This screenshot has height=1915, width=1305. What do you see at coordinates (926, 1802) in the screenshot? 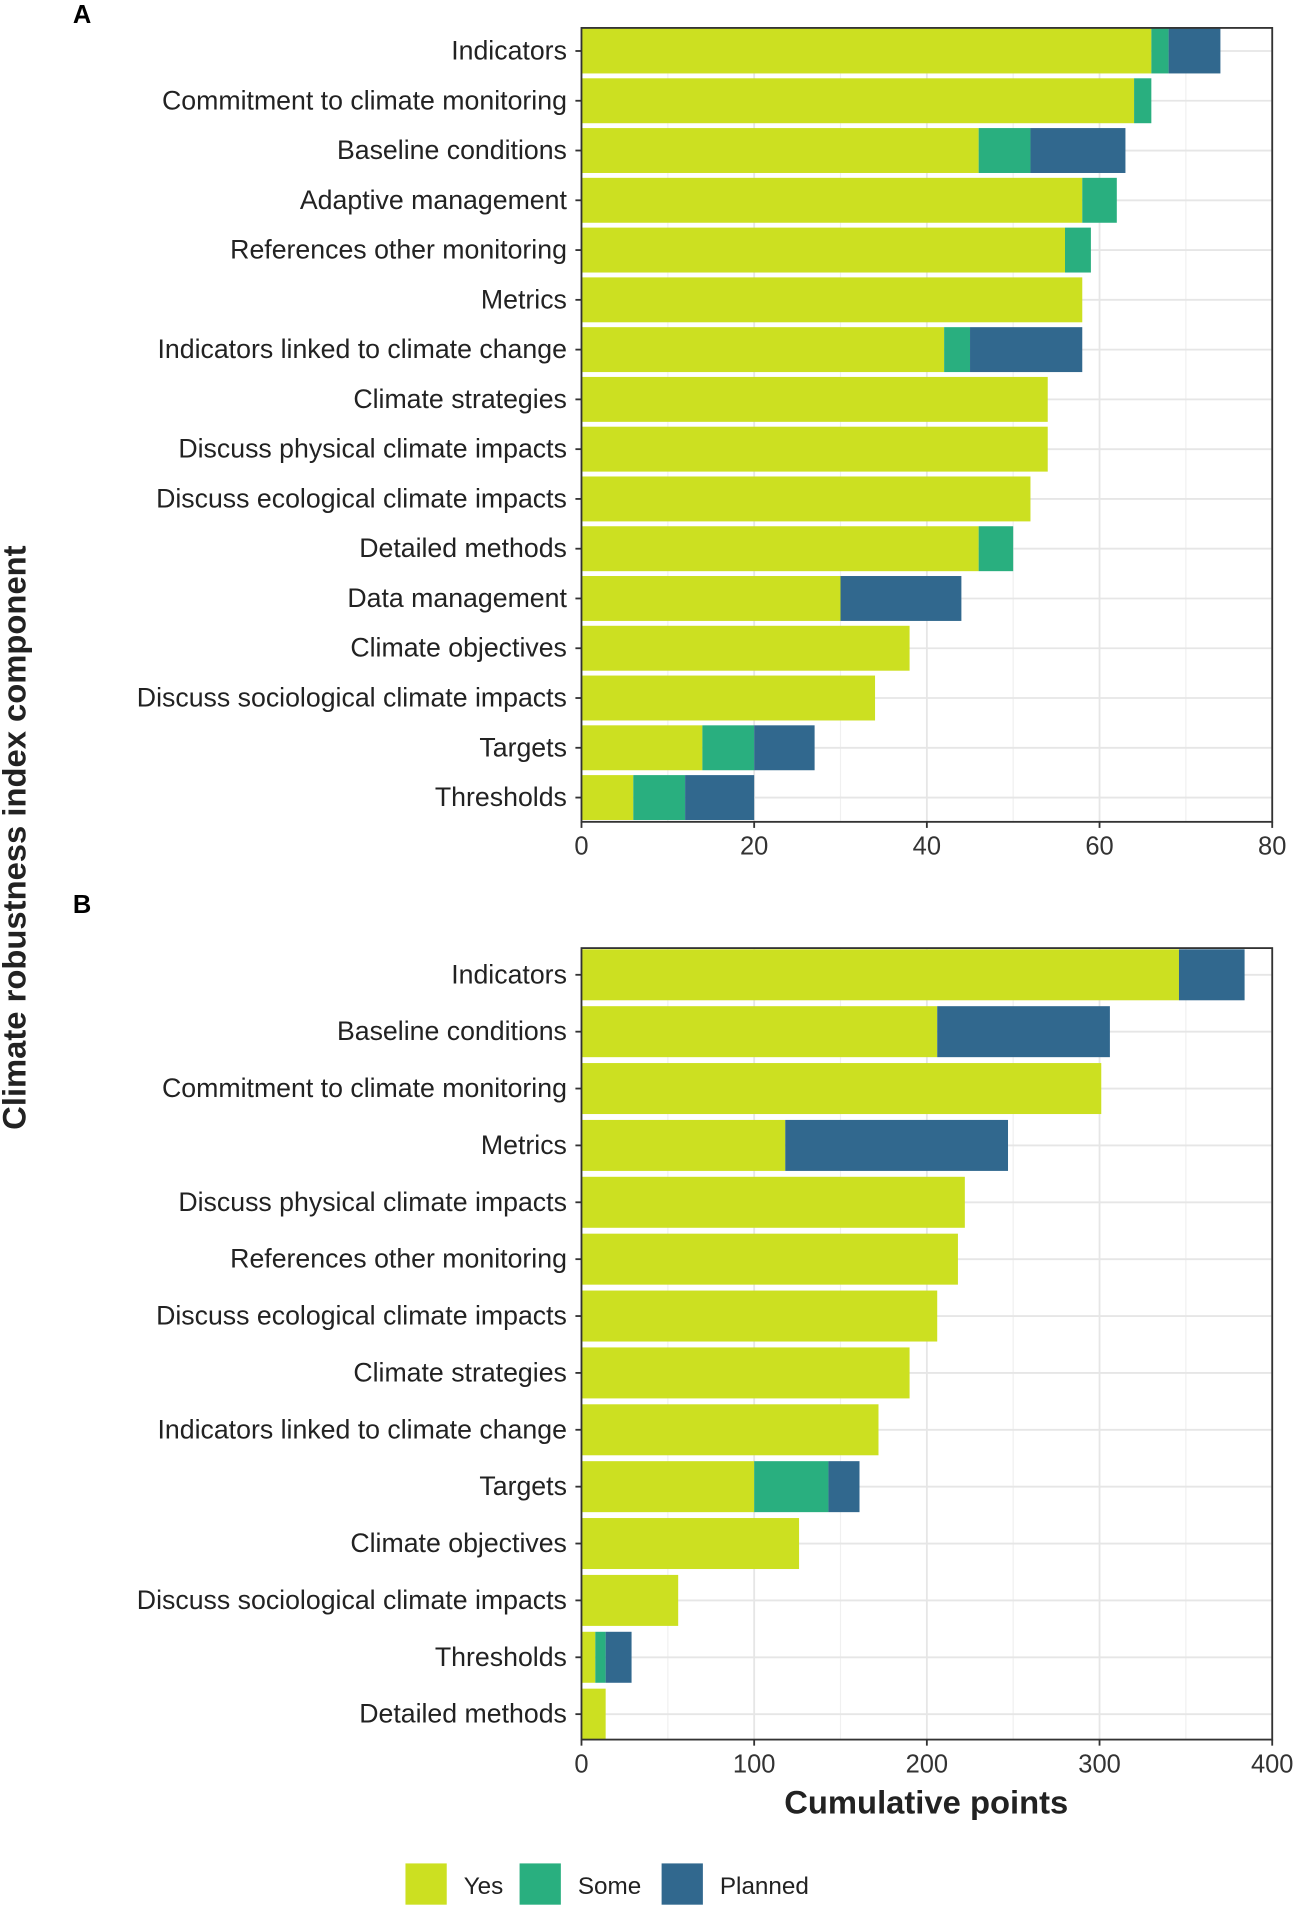
I see `x-axis-title: Cumulative points` at bounding box center [926, 1802].